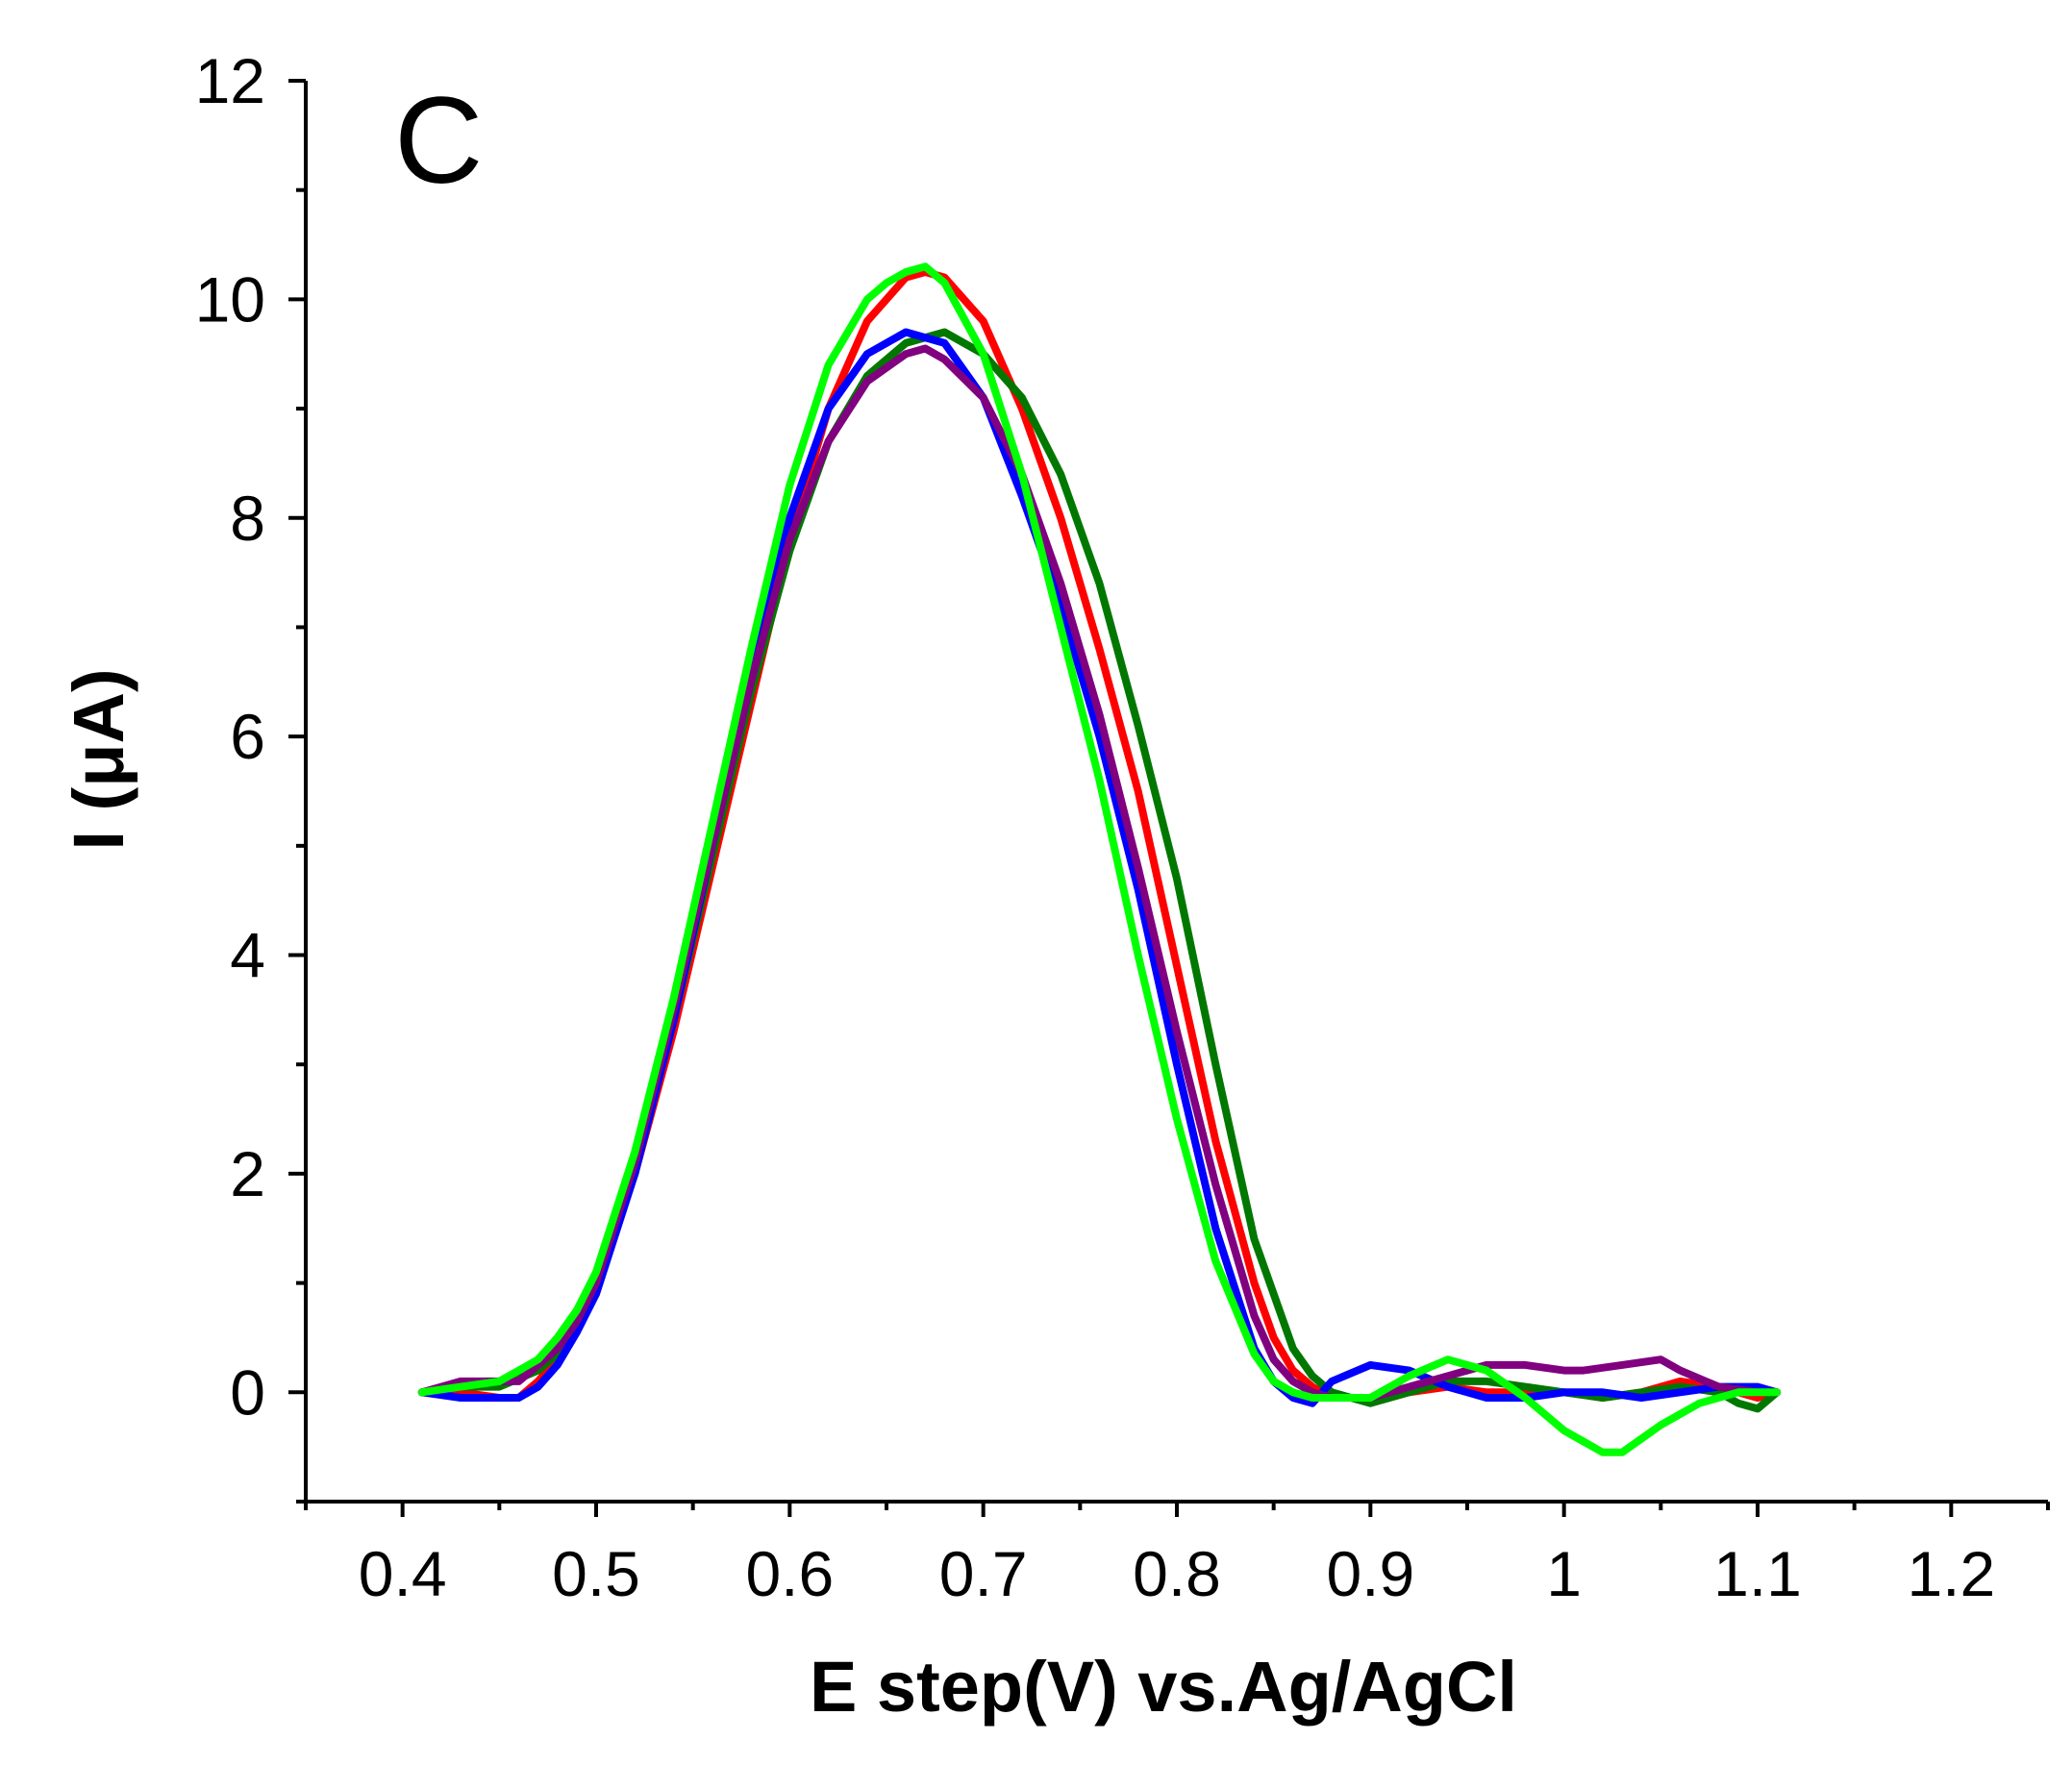  I want to click on y-tick-label: 12, so click(230, 80).